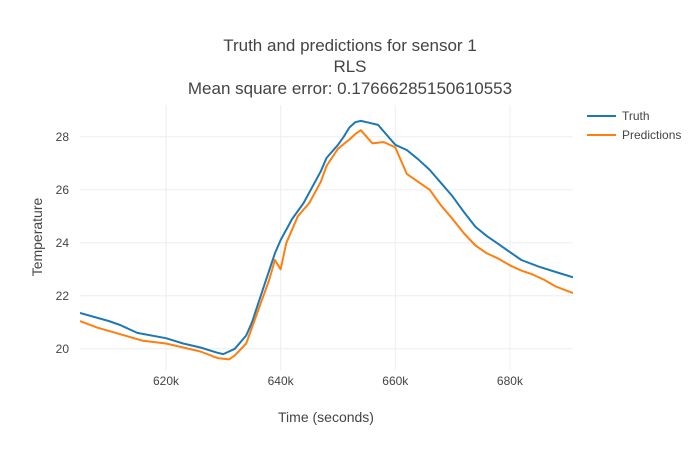 This screenshot has width=700, height=450. I want to click on x-axis-title: Time (seconds), so click(326, 417).